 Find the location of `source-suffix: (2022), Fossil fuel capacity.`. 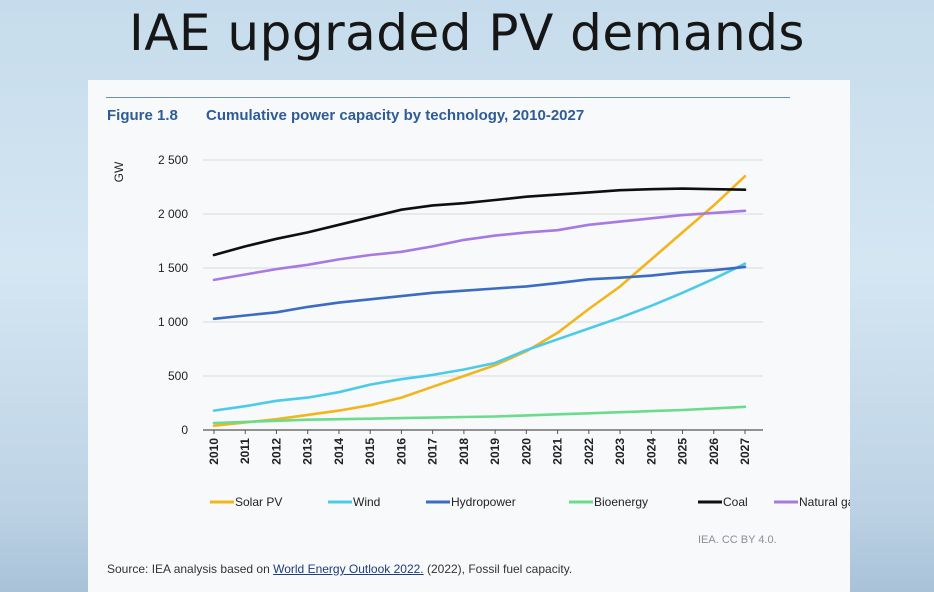

source-suffix: (2022), Fossil fuel capacity. is located at coordinates (498, 569).